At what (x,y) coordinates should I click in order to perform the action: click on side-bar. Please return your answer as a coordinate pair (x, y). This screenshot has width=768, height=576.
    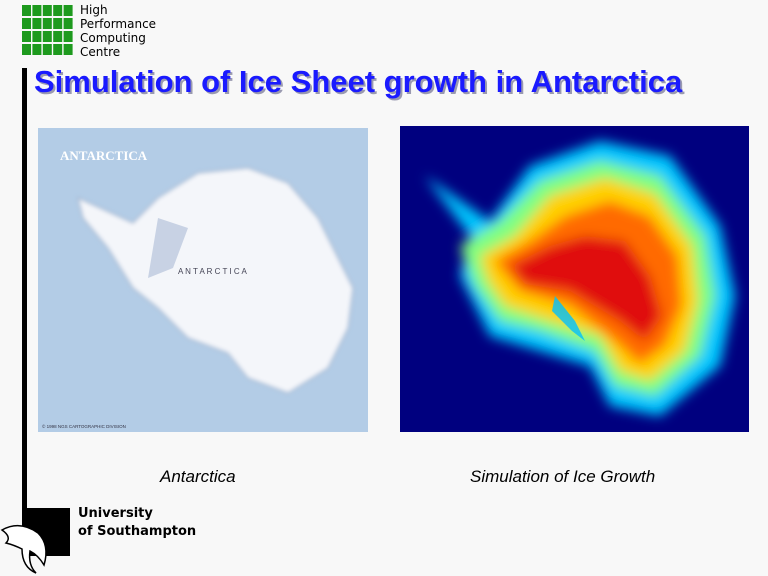
    Looking at the image, I should click on (24, 289).